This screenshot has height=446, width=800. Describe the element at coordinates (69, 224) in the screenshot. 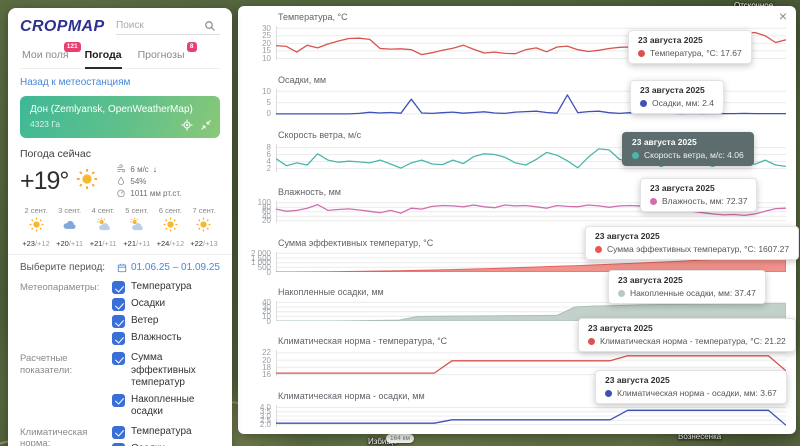

I see `cloud-icon` at that location.